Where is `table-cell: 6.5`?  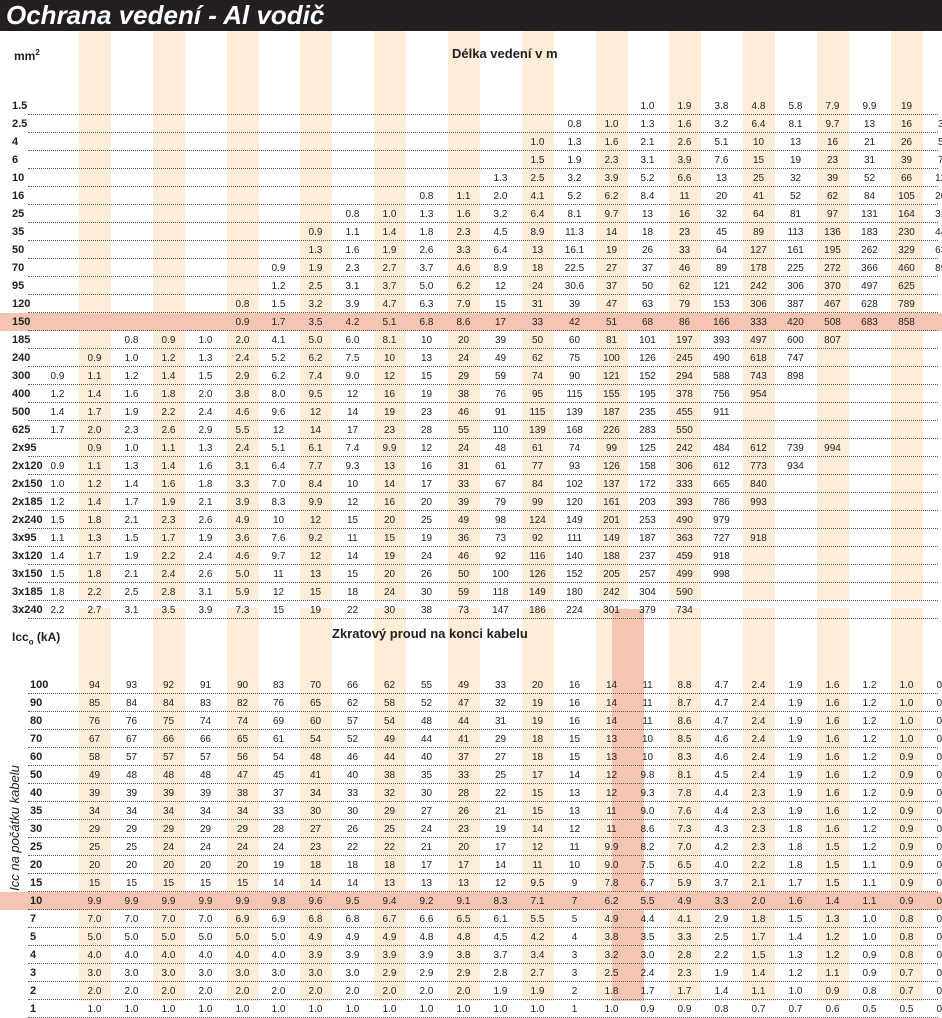
table-cell: 6.5 is located at coordinates (684, 865).